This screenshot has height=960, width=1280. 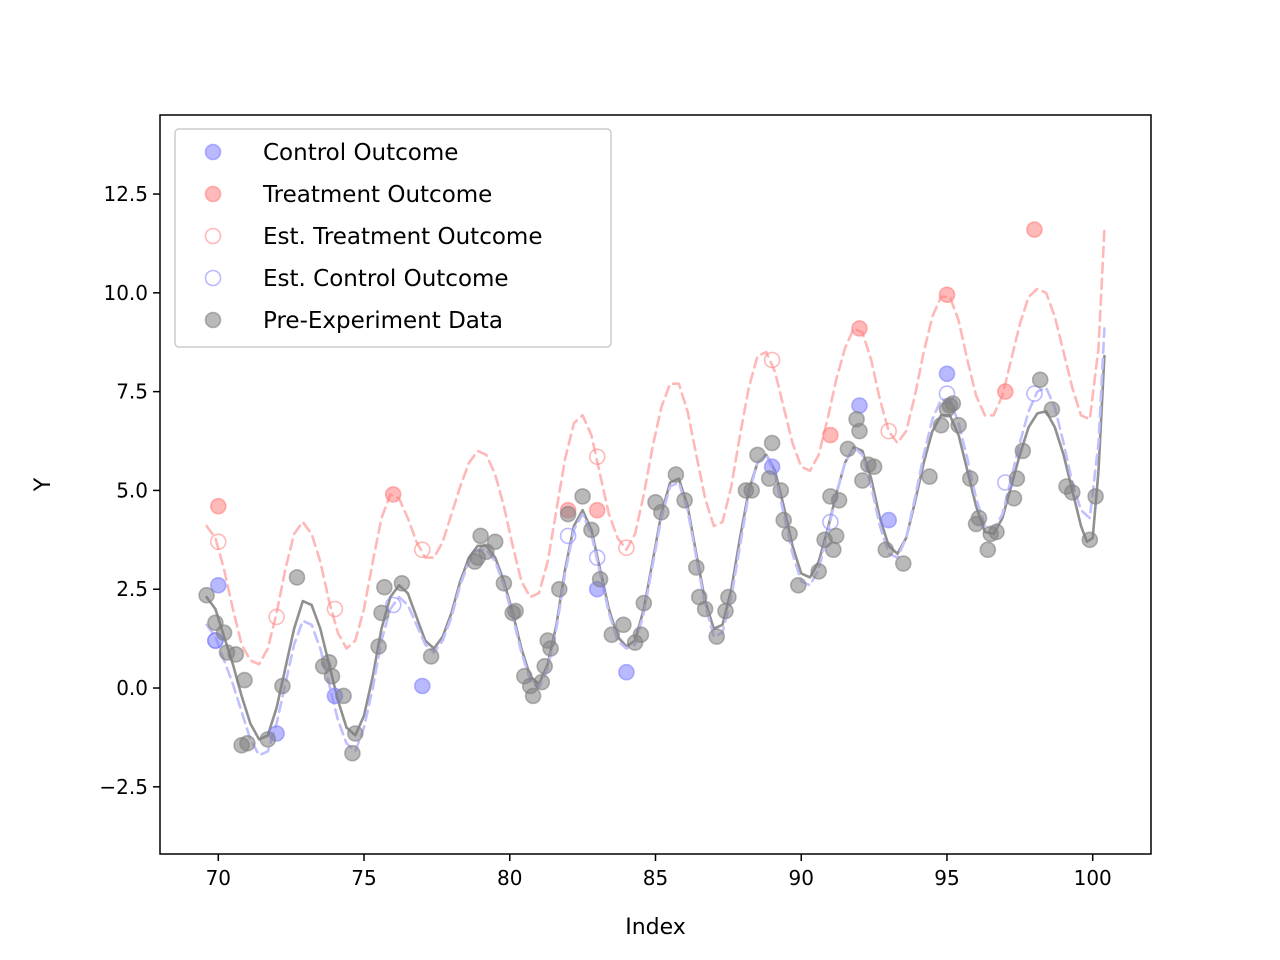 I want to click on legend-label-2: Est. Treatment Outcome, so click(x=402, y=237).